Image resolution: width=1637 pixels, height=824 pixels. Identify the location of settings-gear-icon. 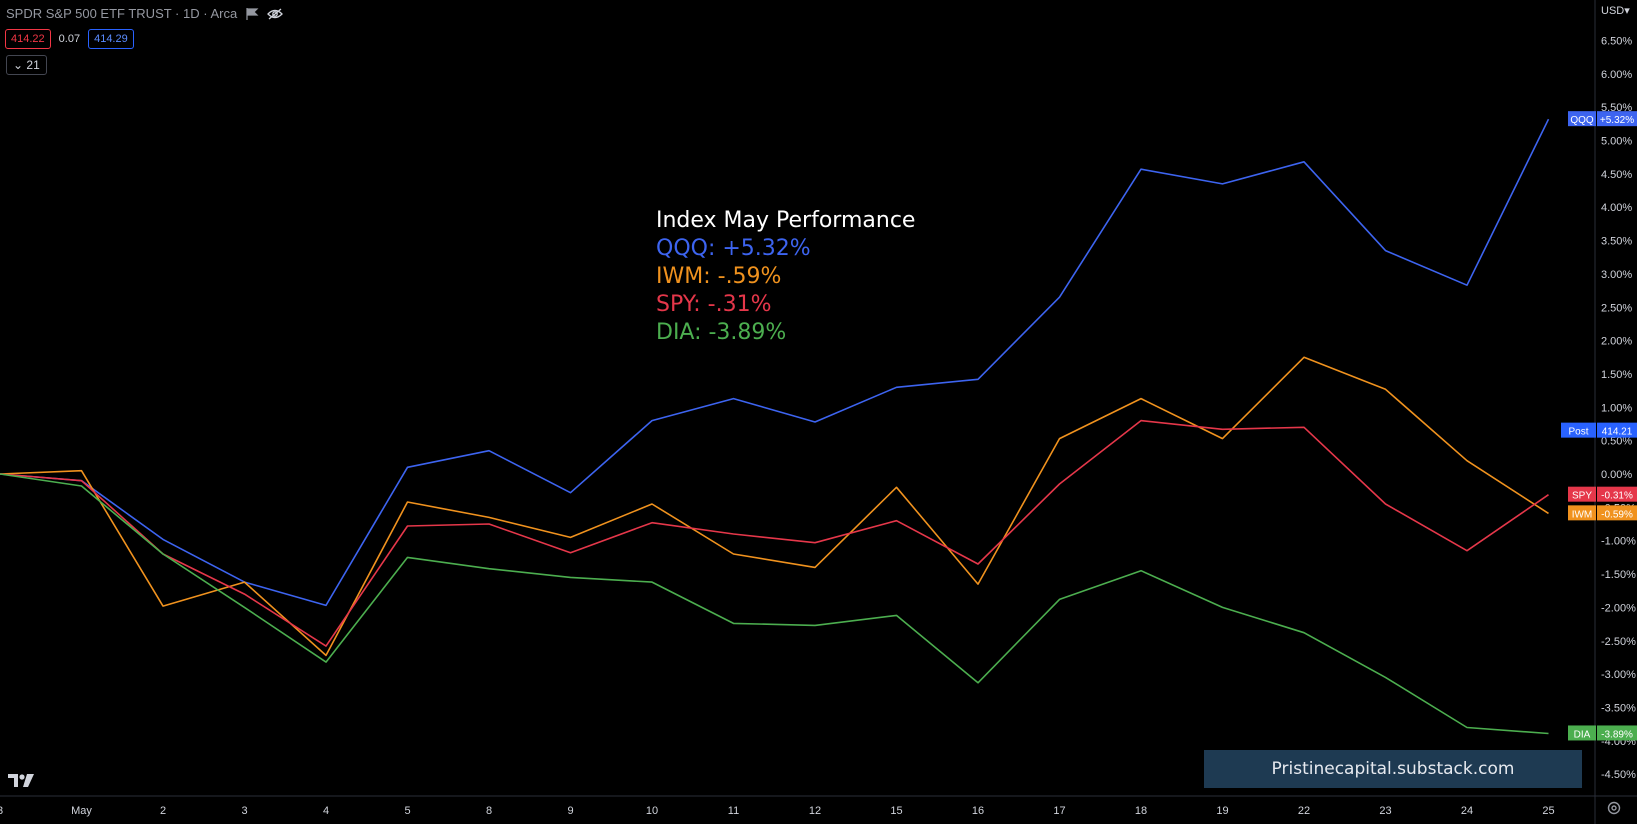
(1614, 810).